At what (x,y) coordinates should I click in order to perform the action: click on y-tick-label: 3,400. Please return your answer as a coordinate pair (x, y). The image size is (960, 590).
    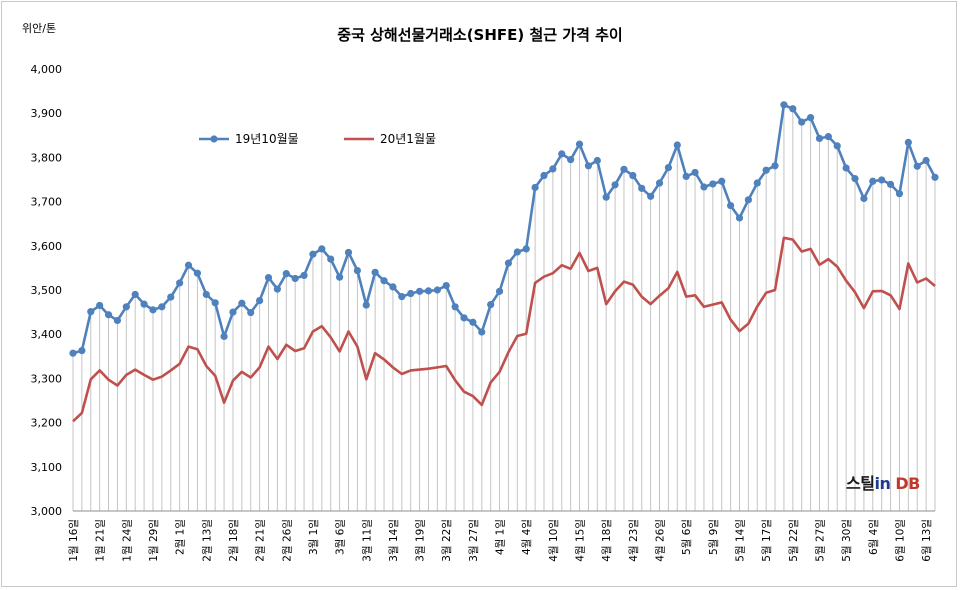
    Looking at the image, I should click on (47, 334).